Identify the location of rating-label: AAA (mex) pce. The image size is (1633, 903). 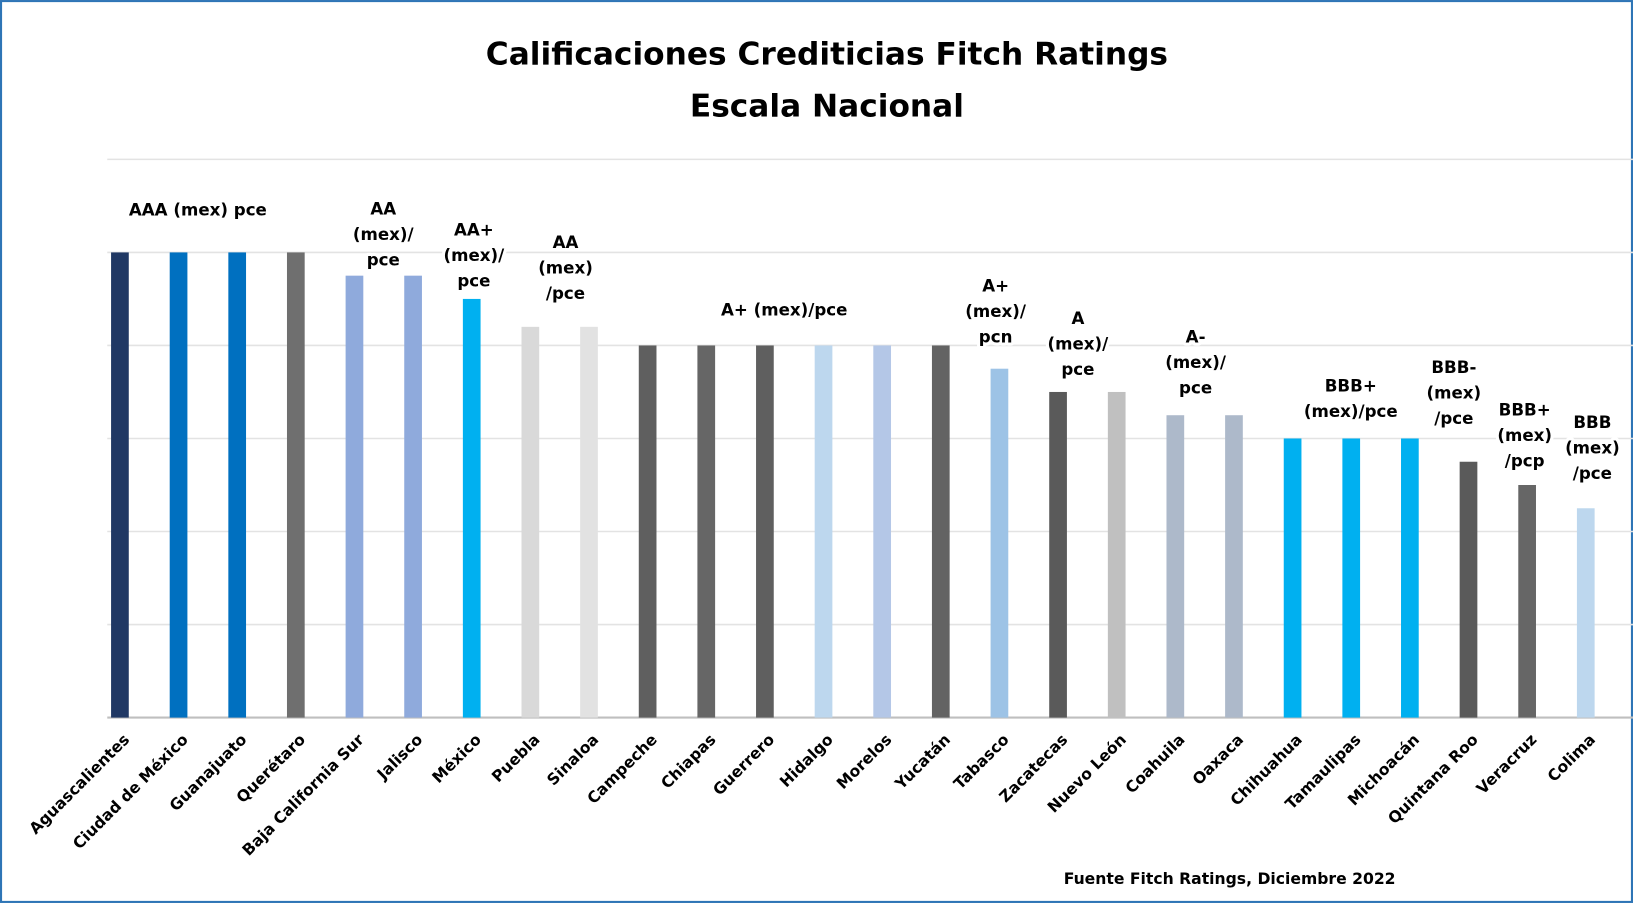
(198, 210).